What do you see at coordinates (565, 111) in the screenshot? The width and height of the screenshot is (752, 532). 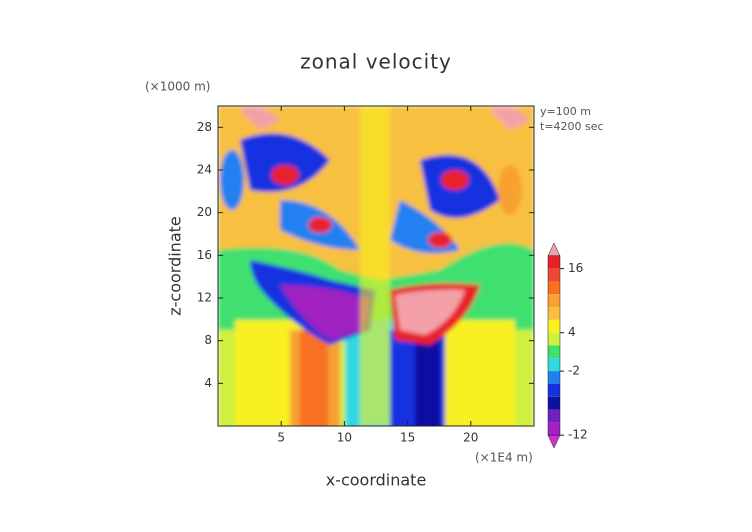 I see `annotation: y=100 m` at bounding box center [565, 111].